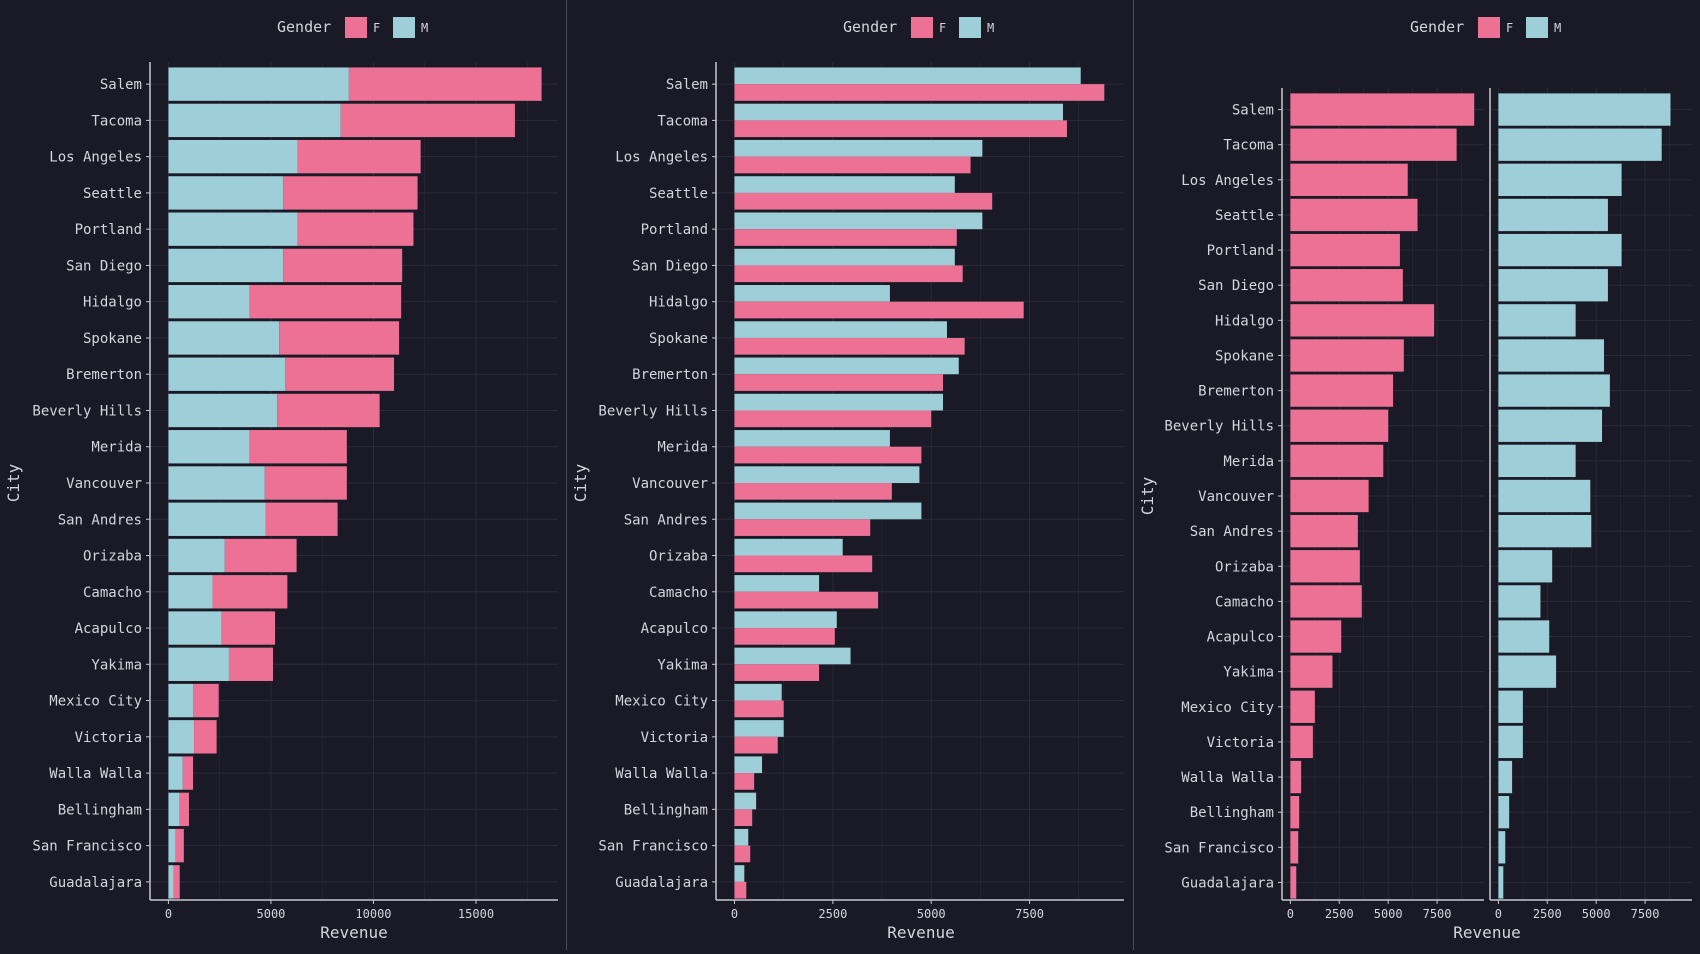  Describe the element at coordinates (233, 156) in the screenshot. I see `panel-1-bar-los-angeles-m` at that location.